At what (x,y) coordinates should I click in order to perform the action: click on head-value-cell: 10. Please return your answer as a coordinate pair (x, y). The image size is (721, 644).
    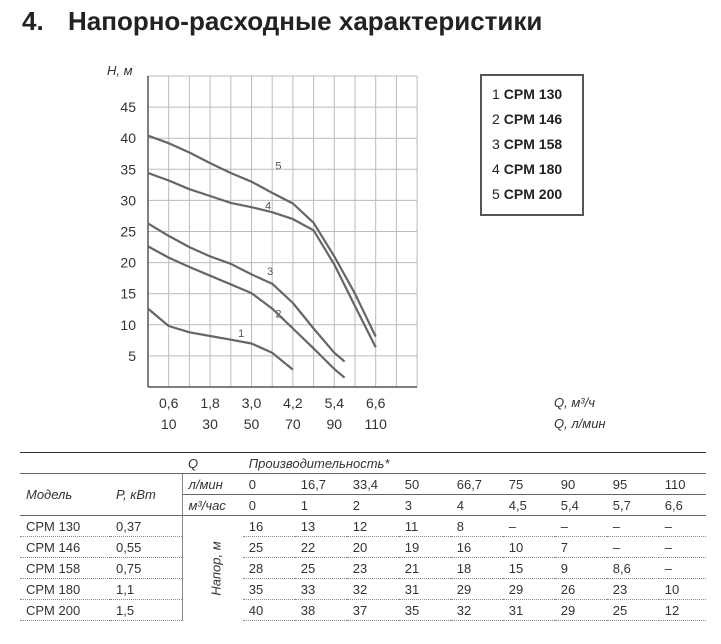
    Looking at the image, I should click on (682, 589).